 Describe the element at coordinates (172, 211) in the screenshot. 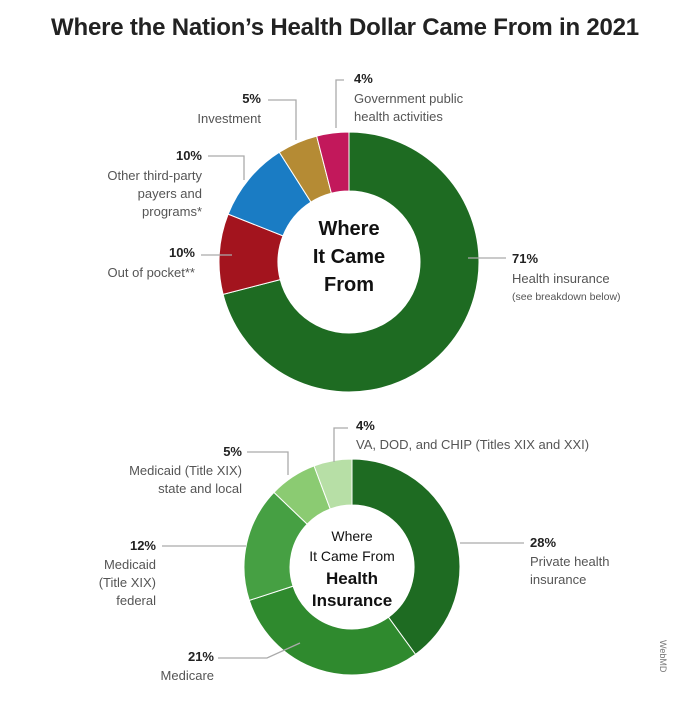

I see `slice-category-label: programs*` at that location.